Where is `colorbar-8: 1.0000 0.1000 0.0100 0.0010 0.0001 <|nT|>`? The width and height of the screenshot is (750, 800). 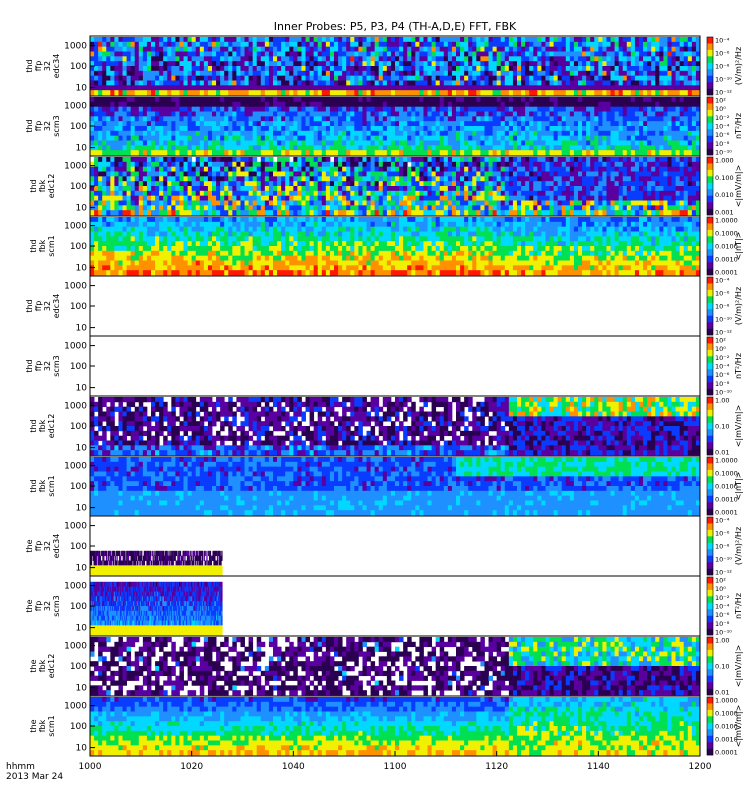 colorbar-8: 1.0000 0.1000 0.0100 0.0010 0.0001 <|nT|> is located at coordinates (724, 487).